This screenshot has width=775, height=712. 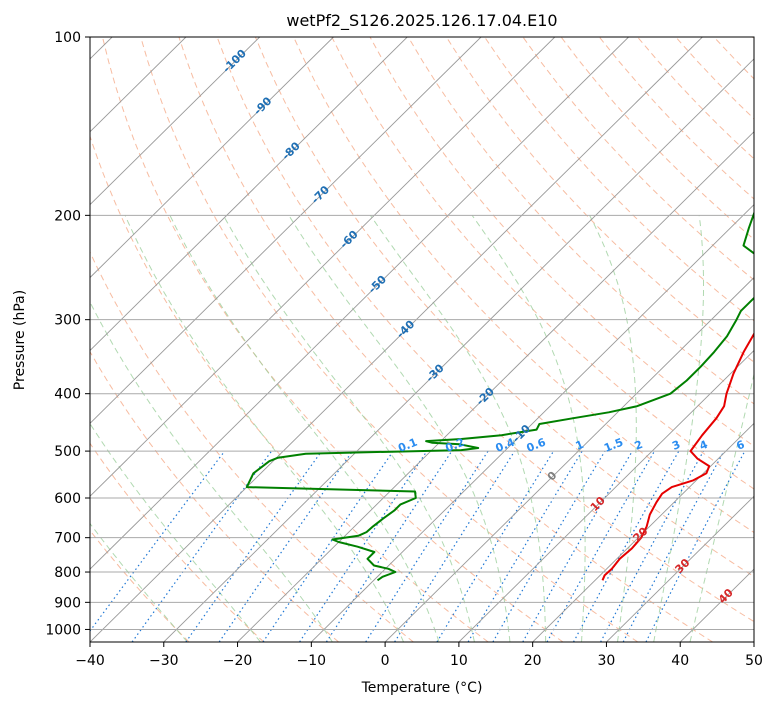 What do you see at coordinates (67, 38) in the screenshot?
I see `y-tick-label: 100` at bounding box center [67, 38].